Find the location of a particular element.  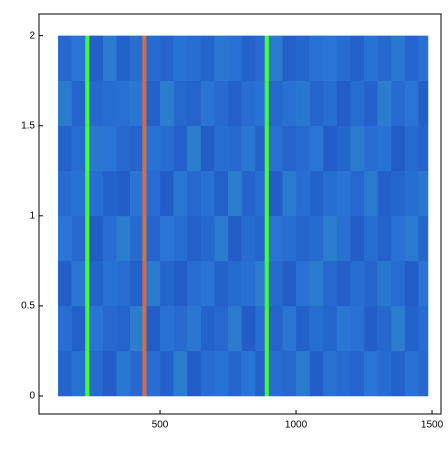

y-tick-label: 1.5 is located at coordinates (28, 125).